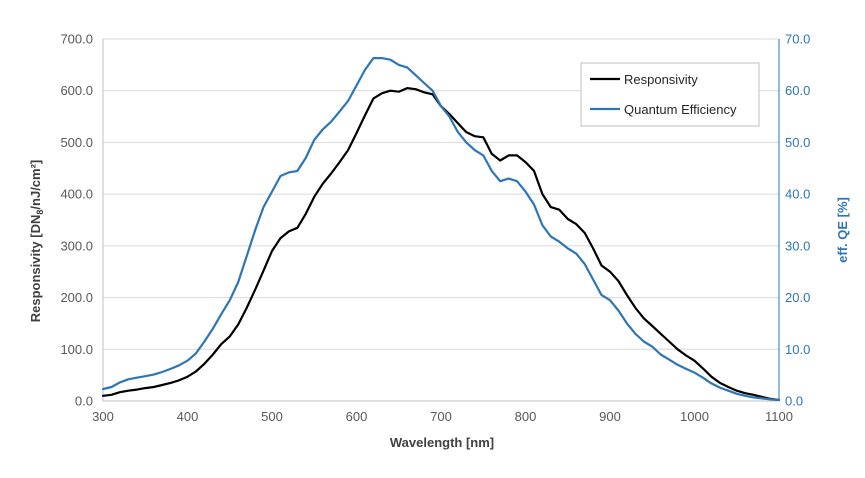  Describe the element at coordinates (76, 194) in the screenshot. I see `y-tick-label: 400.0` at that location.